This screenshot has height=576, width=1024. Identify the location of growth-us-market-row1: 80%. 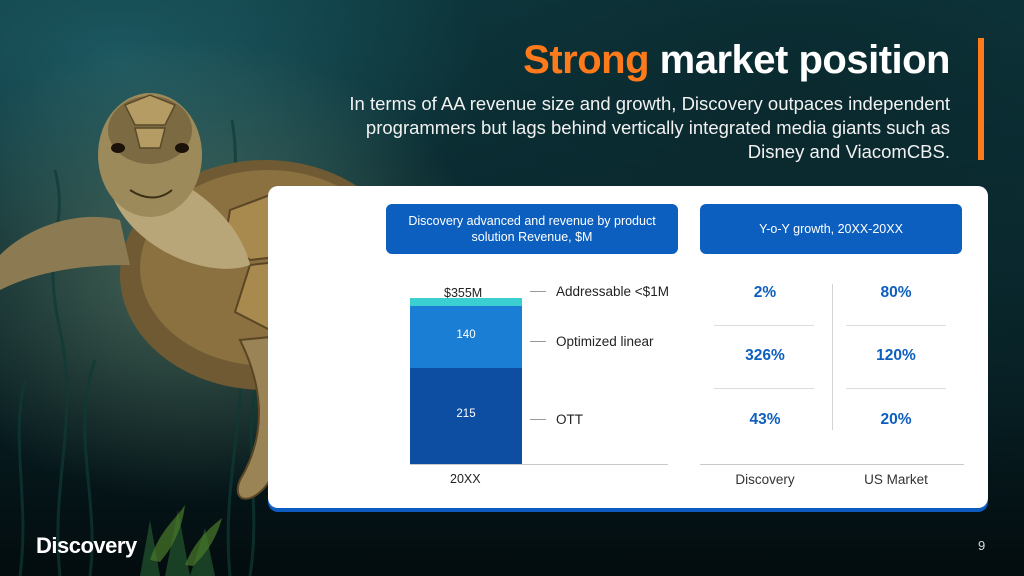
(896, 292).